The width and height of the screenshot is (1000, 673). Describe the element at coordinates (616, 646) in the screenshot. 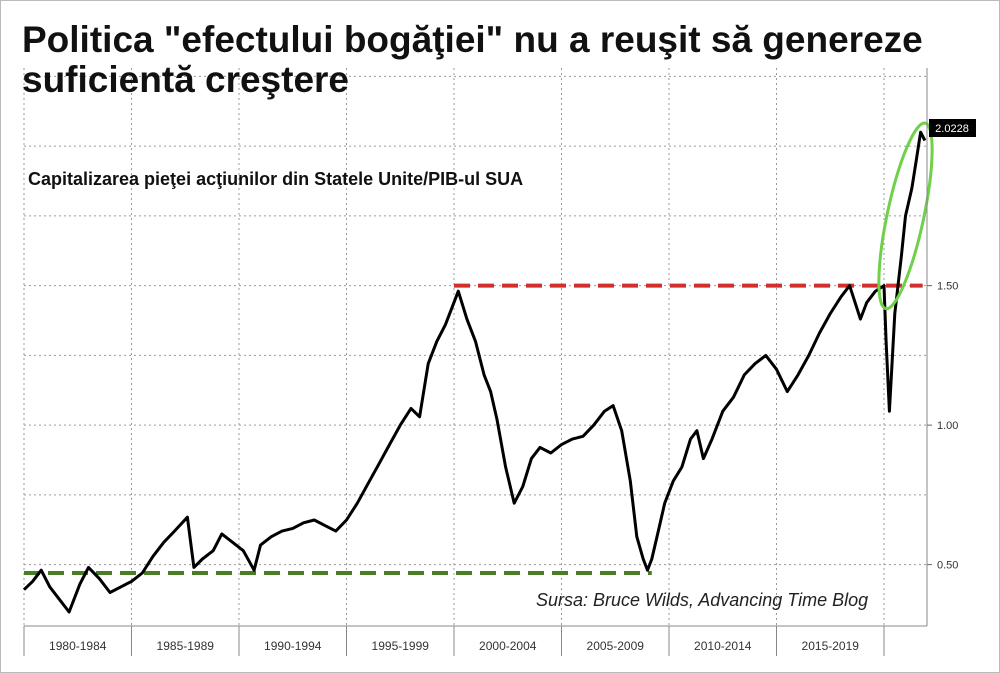

I see `x-tick-label: 2005-2009` at that location.